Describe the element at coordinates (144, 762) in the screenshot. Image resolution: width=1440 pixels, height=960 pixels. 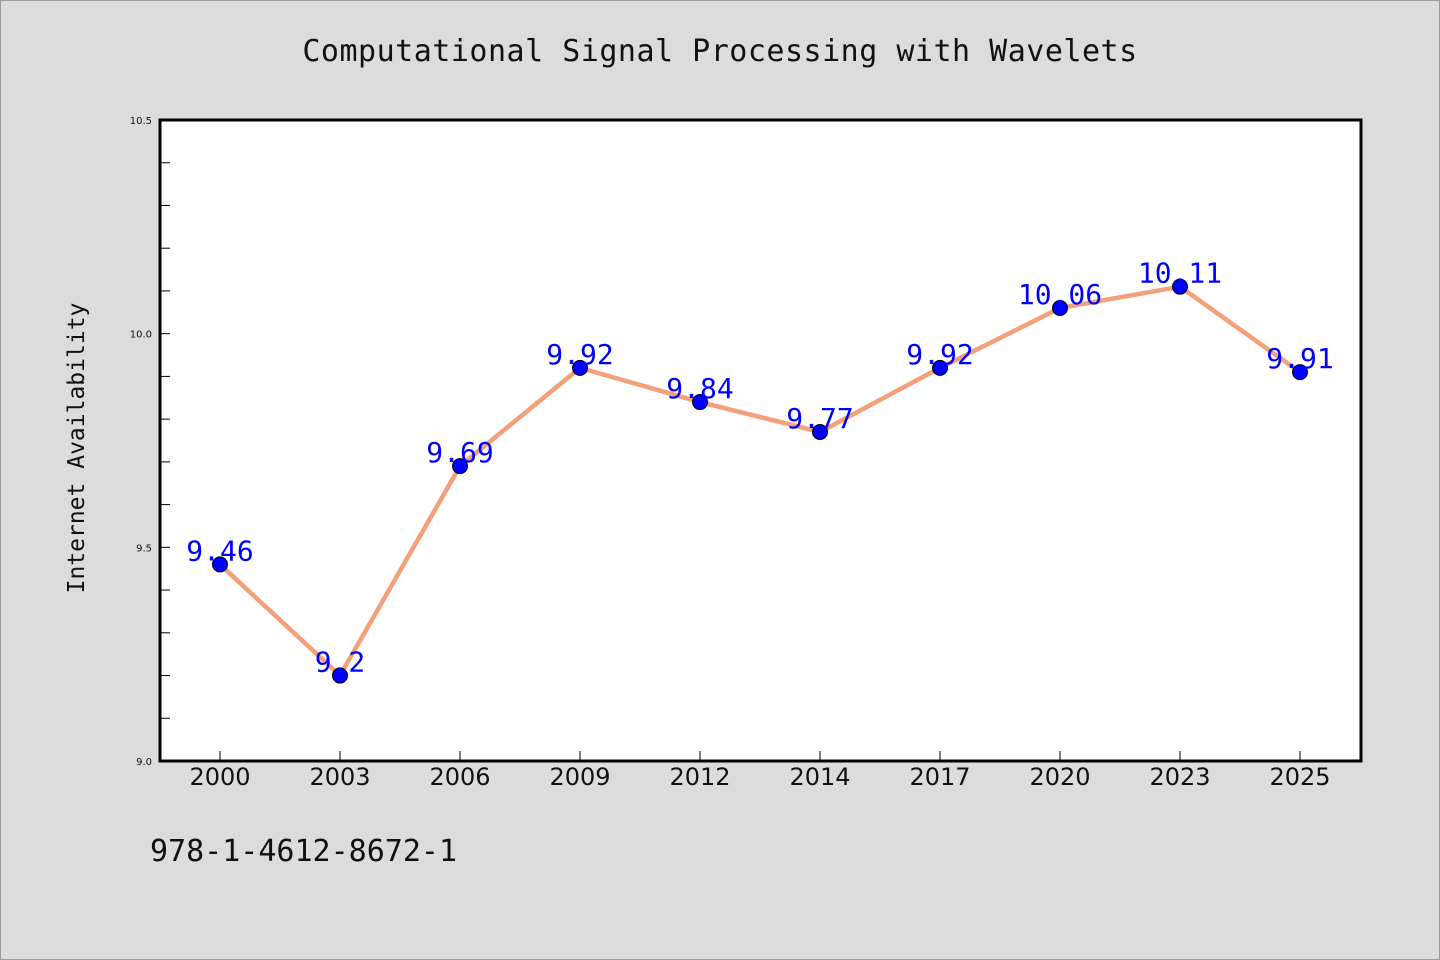
I see `y-tick-label: 9.0` at that location.